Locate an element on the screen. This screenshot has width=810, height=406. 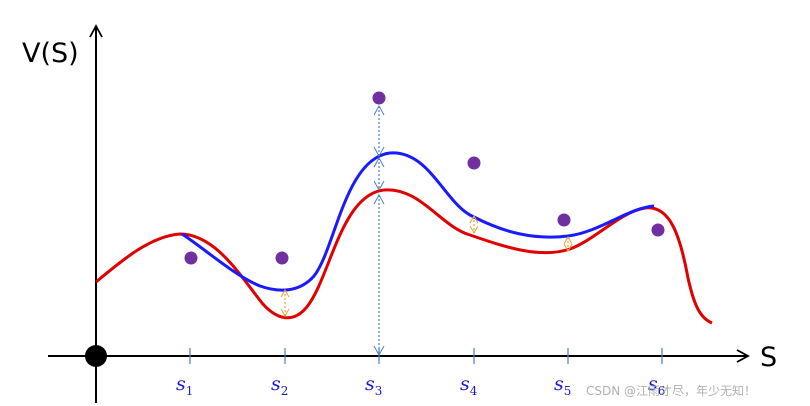
tick-label-s4: s4 is located at coordinates (469, 385).